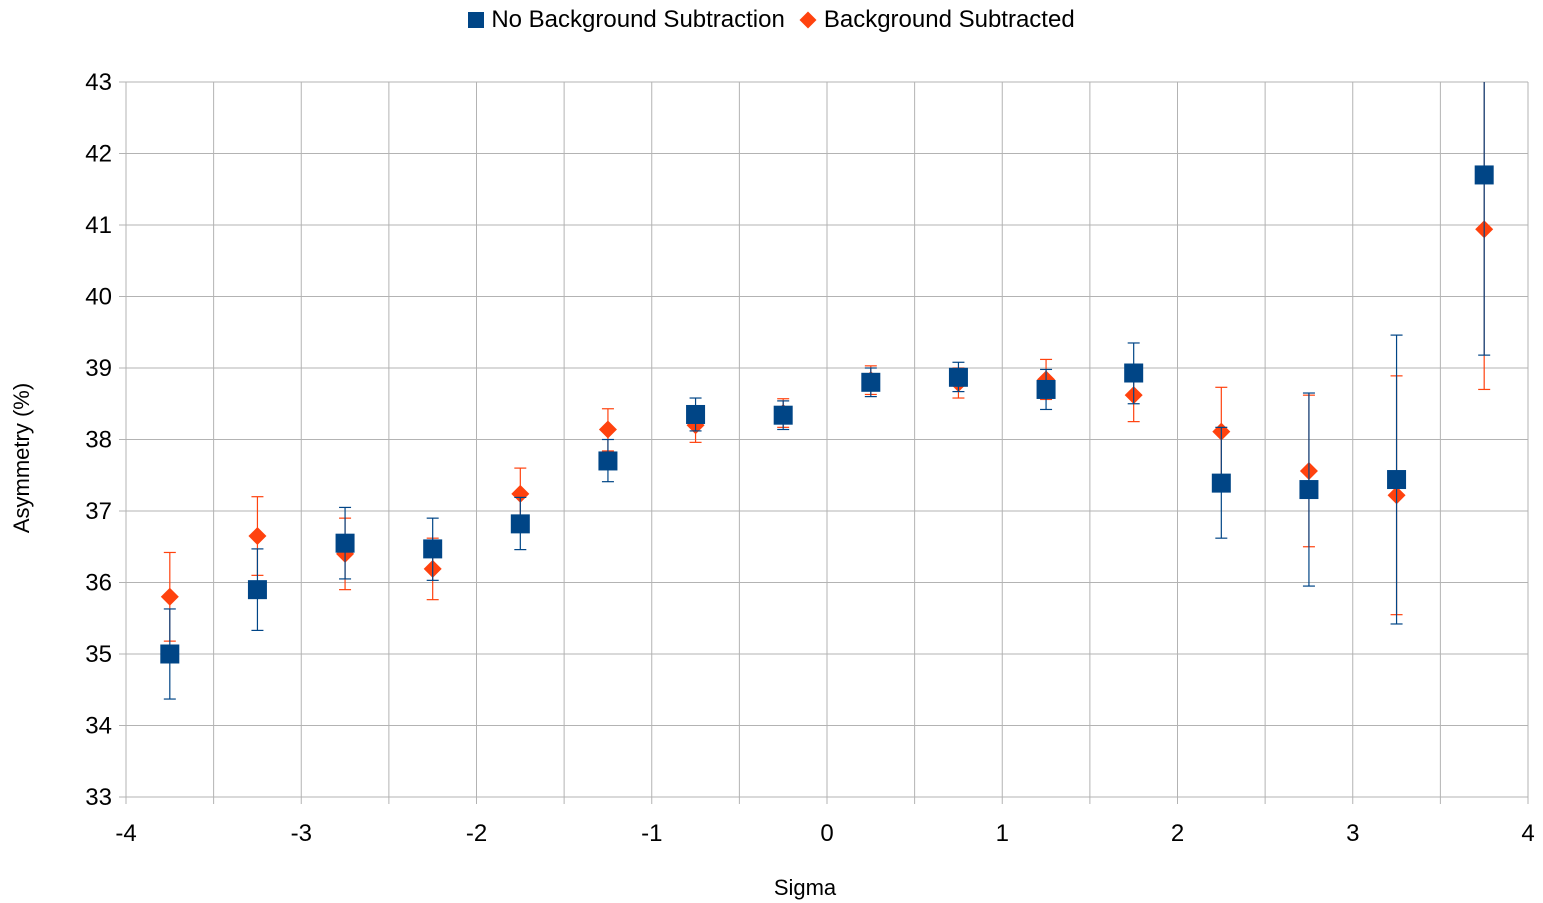 The image size is (1543, 903). Describe the element at coordinates (98, 82) in the screenshot. I see `y-tick-label: 43` at that location.